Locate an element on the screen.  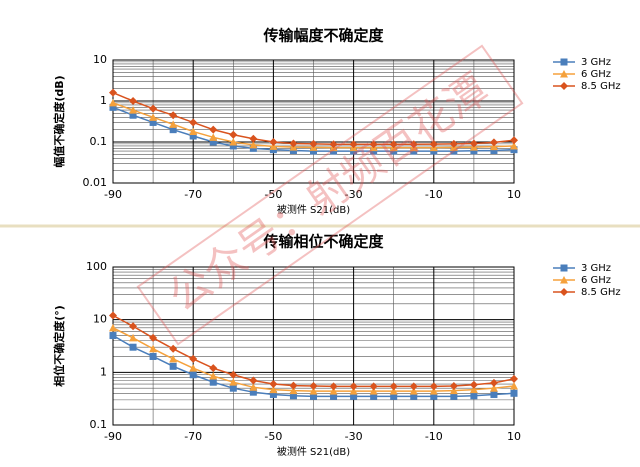
x-tick-label: -30 is located at coordinates (354, 436).